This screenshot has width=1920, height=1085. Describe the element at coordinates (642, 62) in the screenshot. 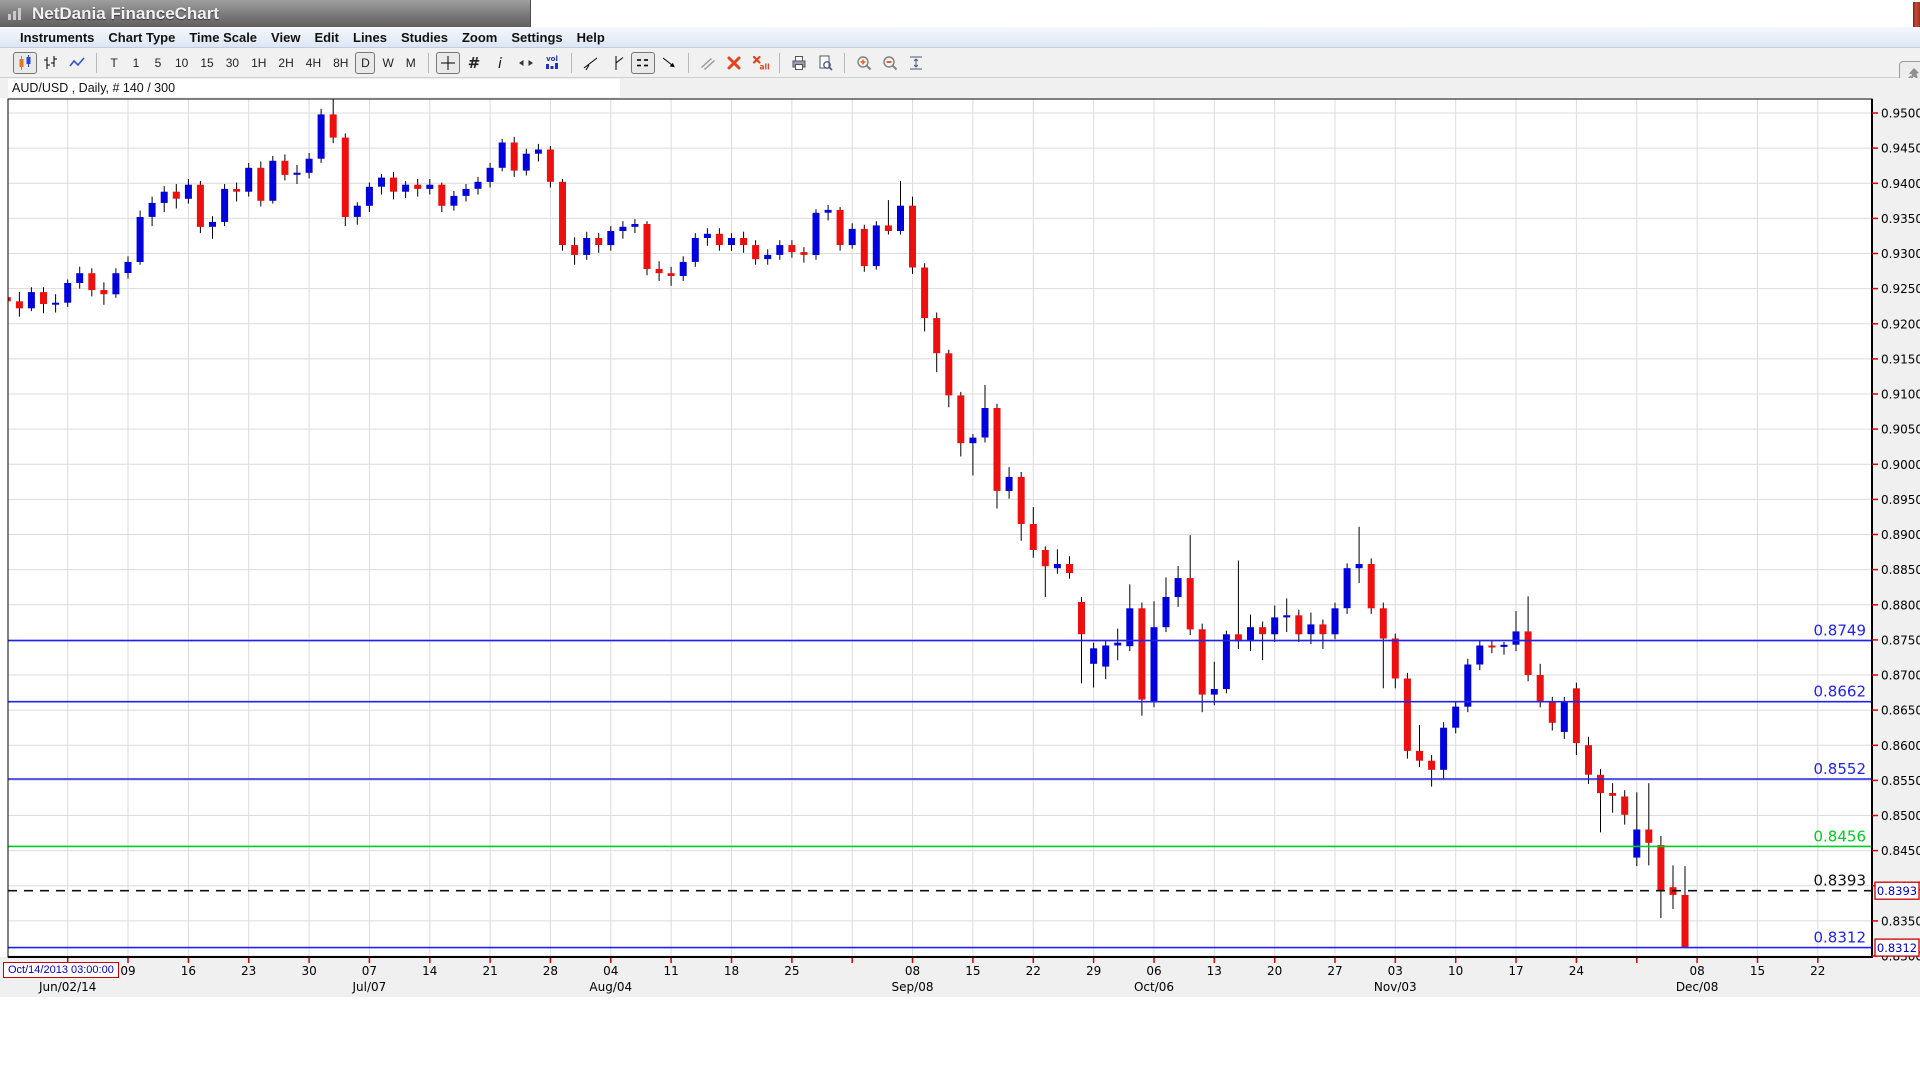

I see `horizontal-lines-button` at that location.